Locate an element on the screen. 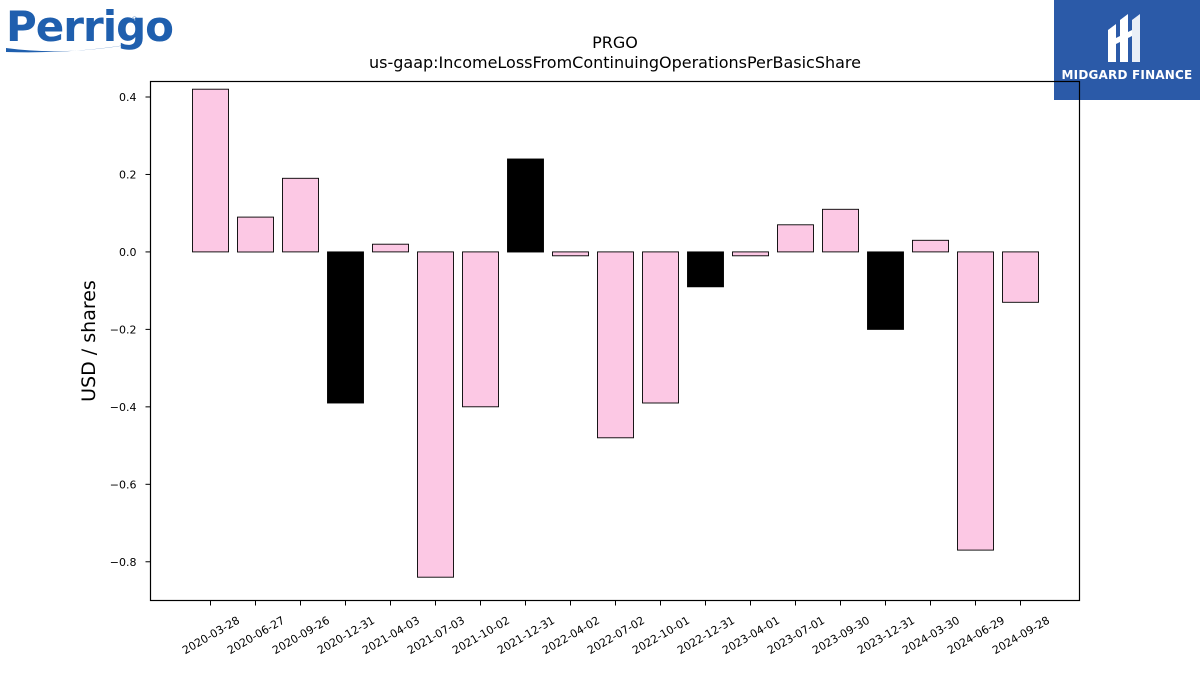 The width and height of the screenshot is (1200, 675). midgard-finance-logo: MIDGARD FINANCE is located at coordinates (1127, 50).